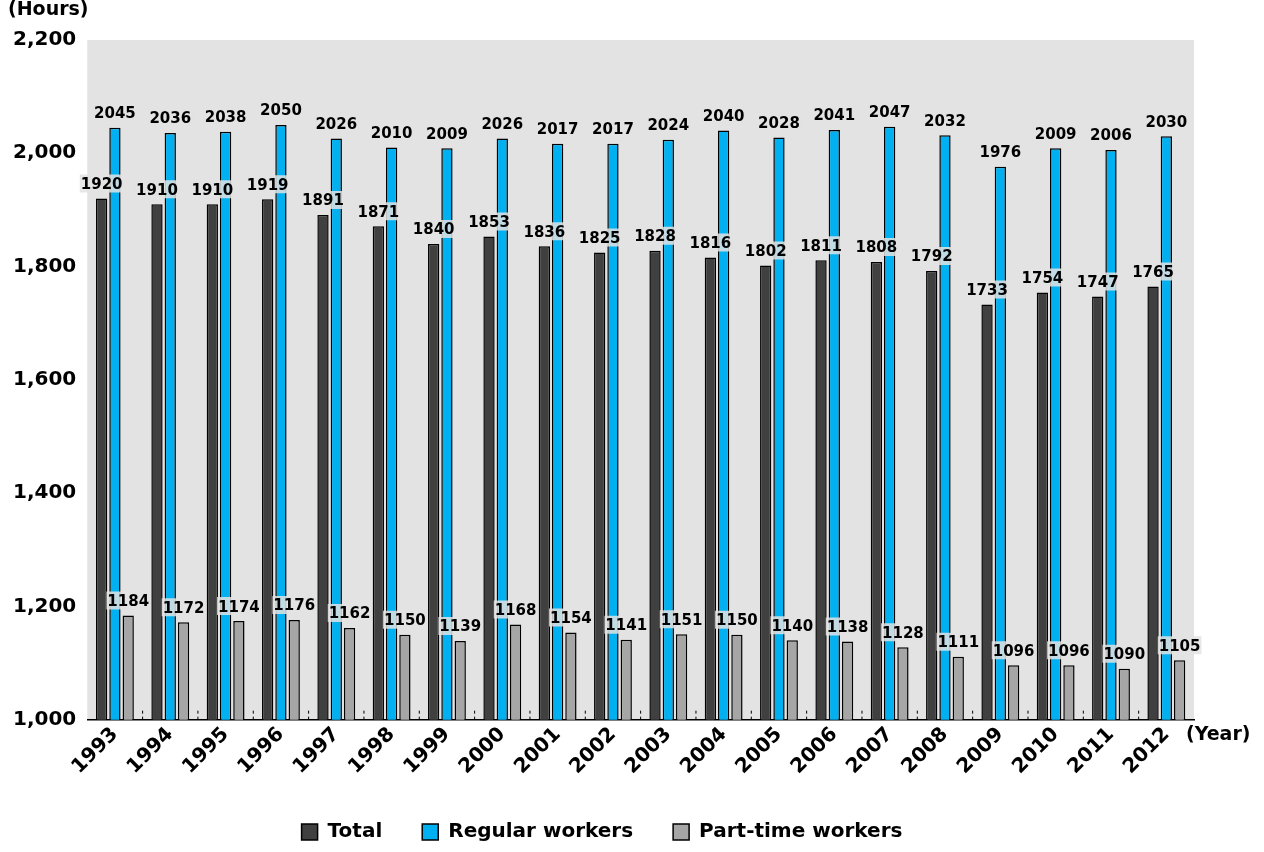 This screenshot has height=852, width=1264. What do you see at coordinates (801, 830) in the screenshot?
I see `legend-label: Part-time workers` at bounding box center [801, 830].